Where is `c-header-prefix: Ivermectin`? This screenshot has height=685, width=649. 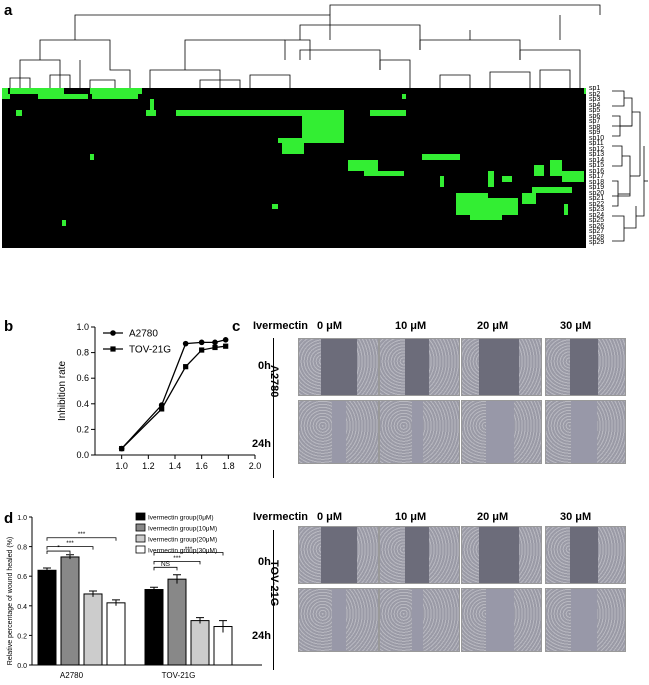
c-header-prefix: Ivermectin is located at coordinates (280, 326).